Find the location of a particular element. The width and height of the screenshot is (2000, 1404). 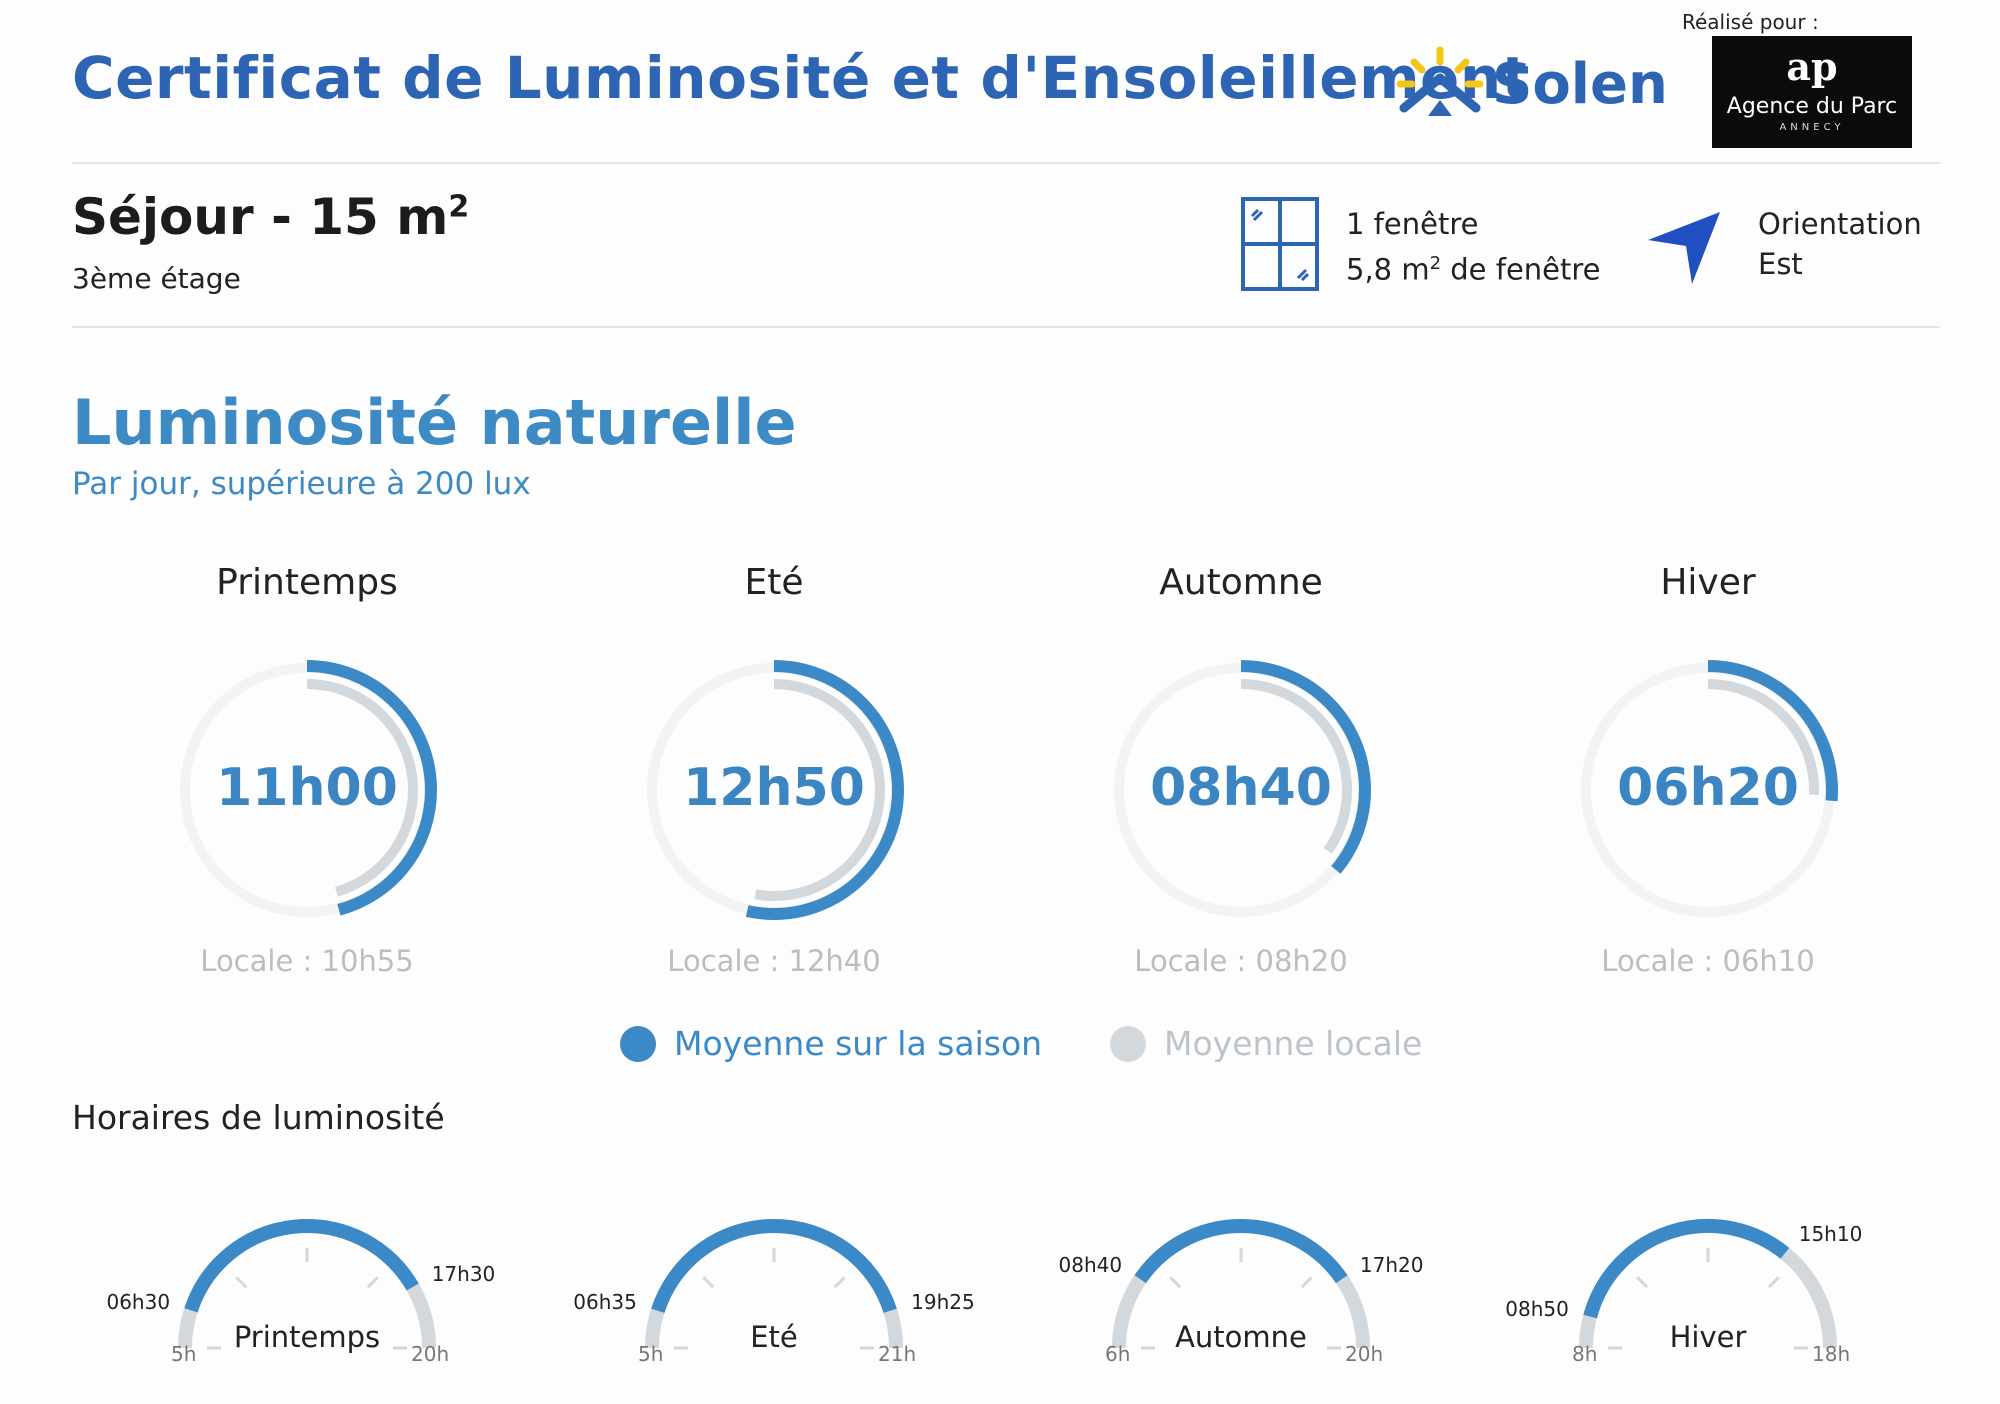

season-local-value: Locale : 12h40 is located at coordinates (774, 961).